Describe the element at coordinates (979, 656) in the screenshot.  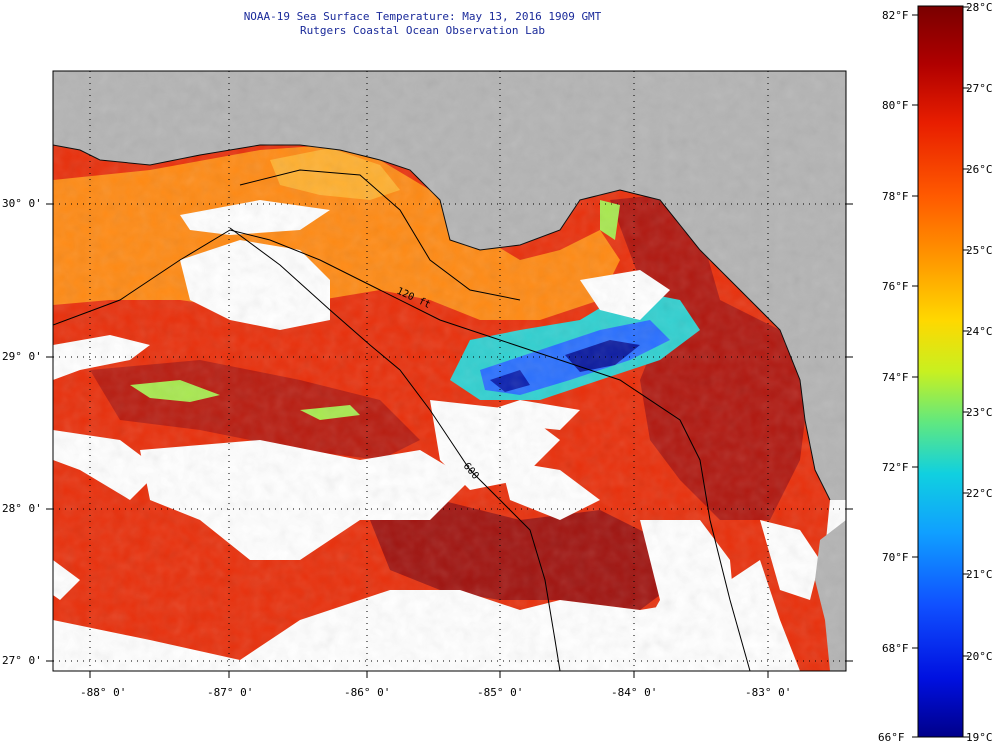
I see `colorbar-c-20: 20°C` at that location.